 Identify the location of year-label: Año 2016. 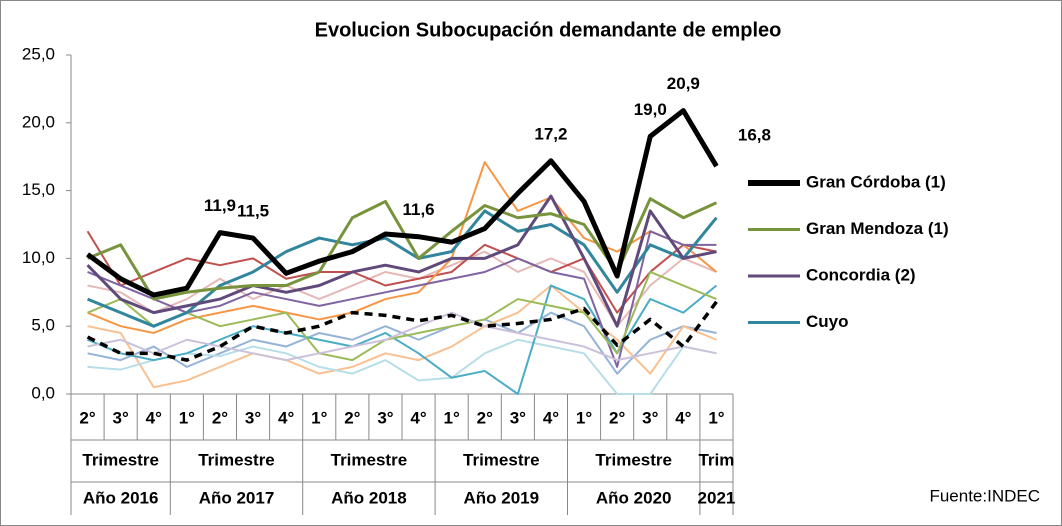
(121, 497).